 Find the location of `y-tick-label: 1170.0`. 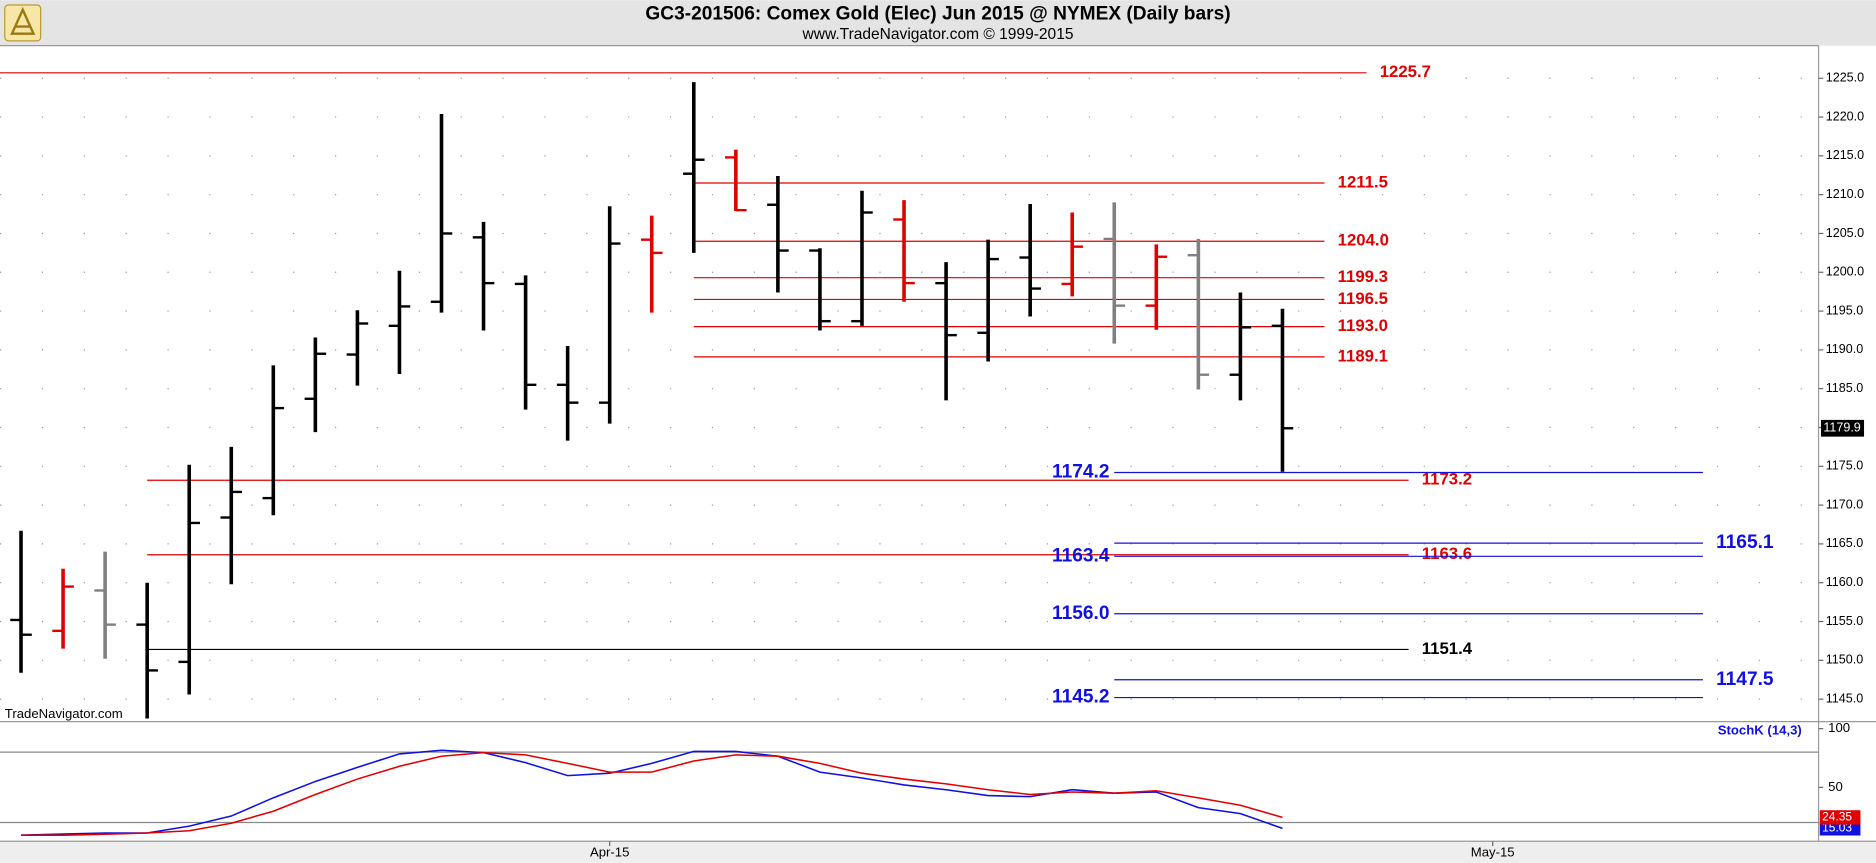

y-tick-label: 1170.0 is located at coordinates (1844, 504).